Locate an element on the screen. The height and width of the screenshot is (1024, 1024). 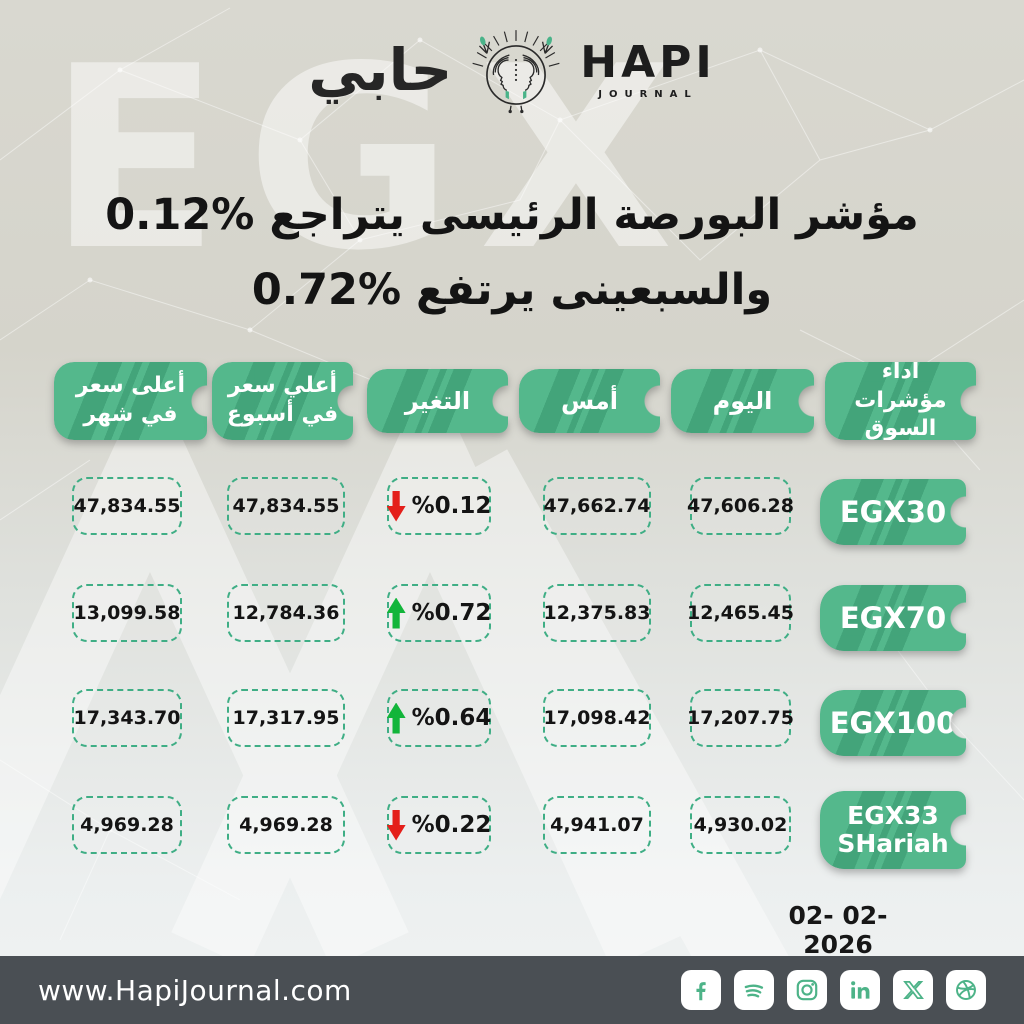
index-ribbon-egx33-shariah: EGX33 SHariah is located at coordinates (893, 830).